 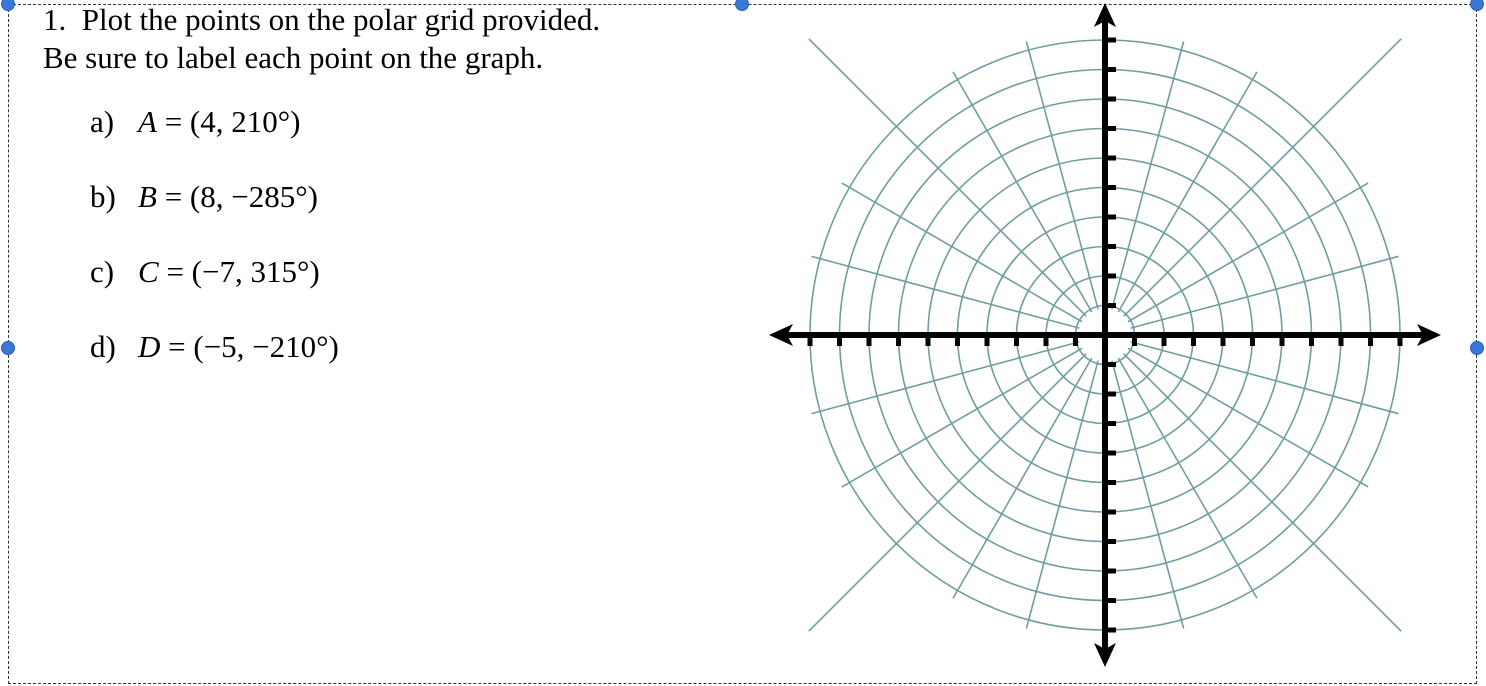 I want to click on item-label: c), so click(x=102, y=271).